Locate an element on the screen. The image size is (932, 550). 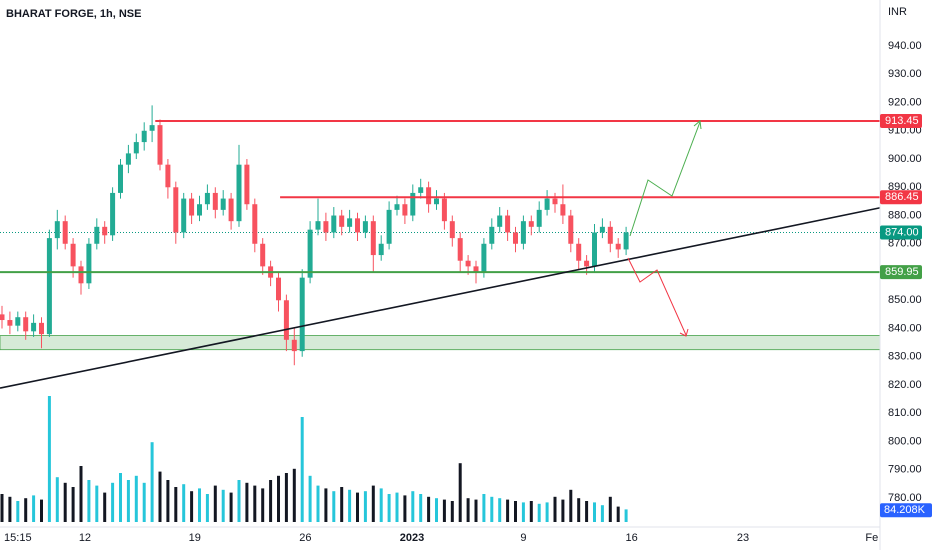
y-tick-label: 840.00 is located at coordinates (905, 328).